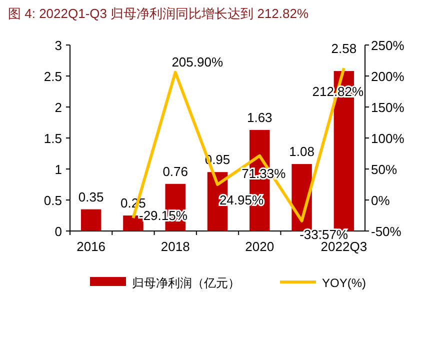 The height and width of the screenshot is (337, 431). What do you see at coordinates (91, 220) in the screenshot?
I see `bar` at bounding box center [91, 220].